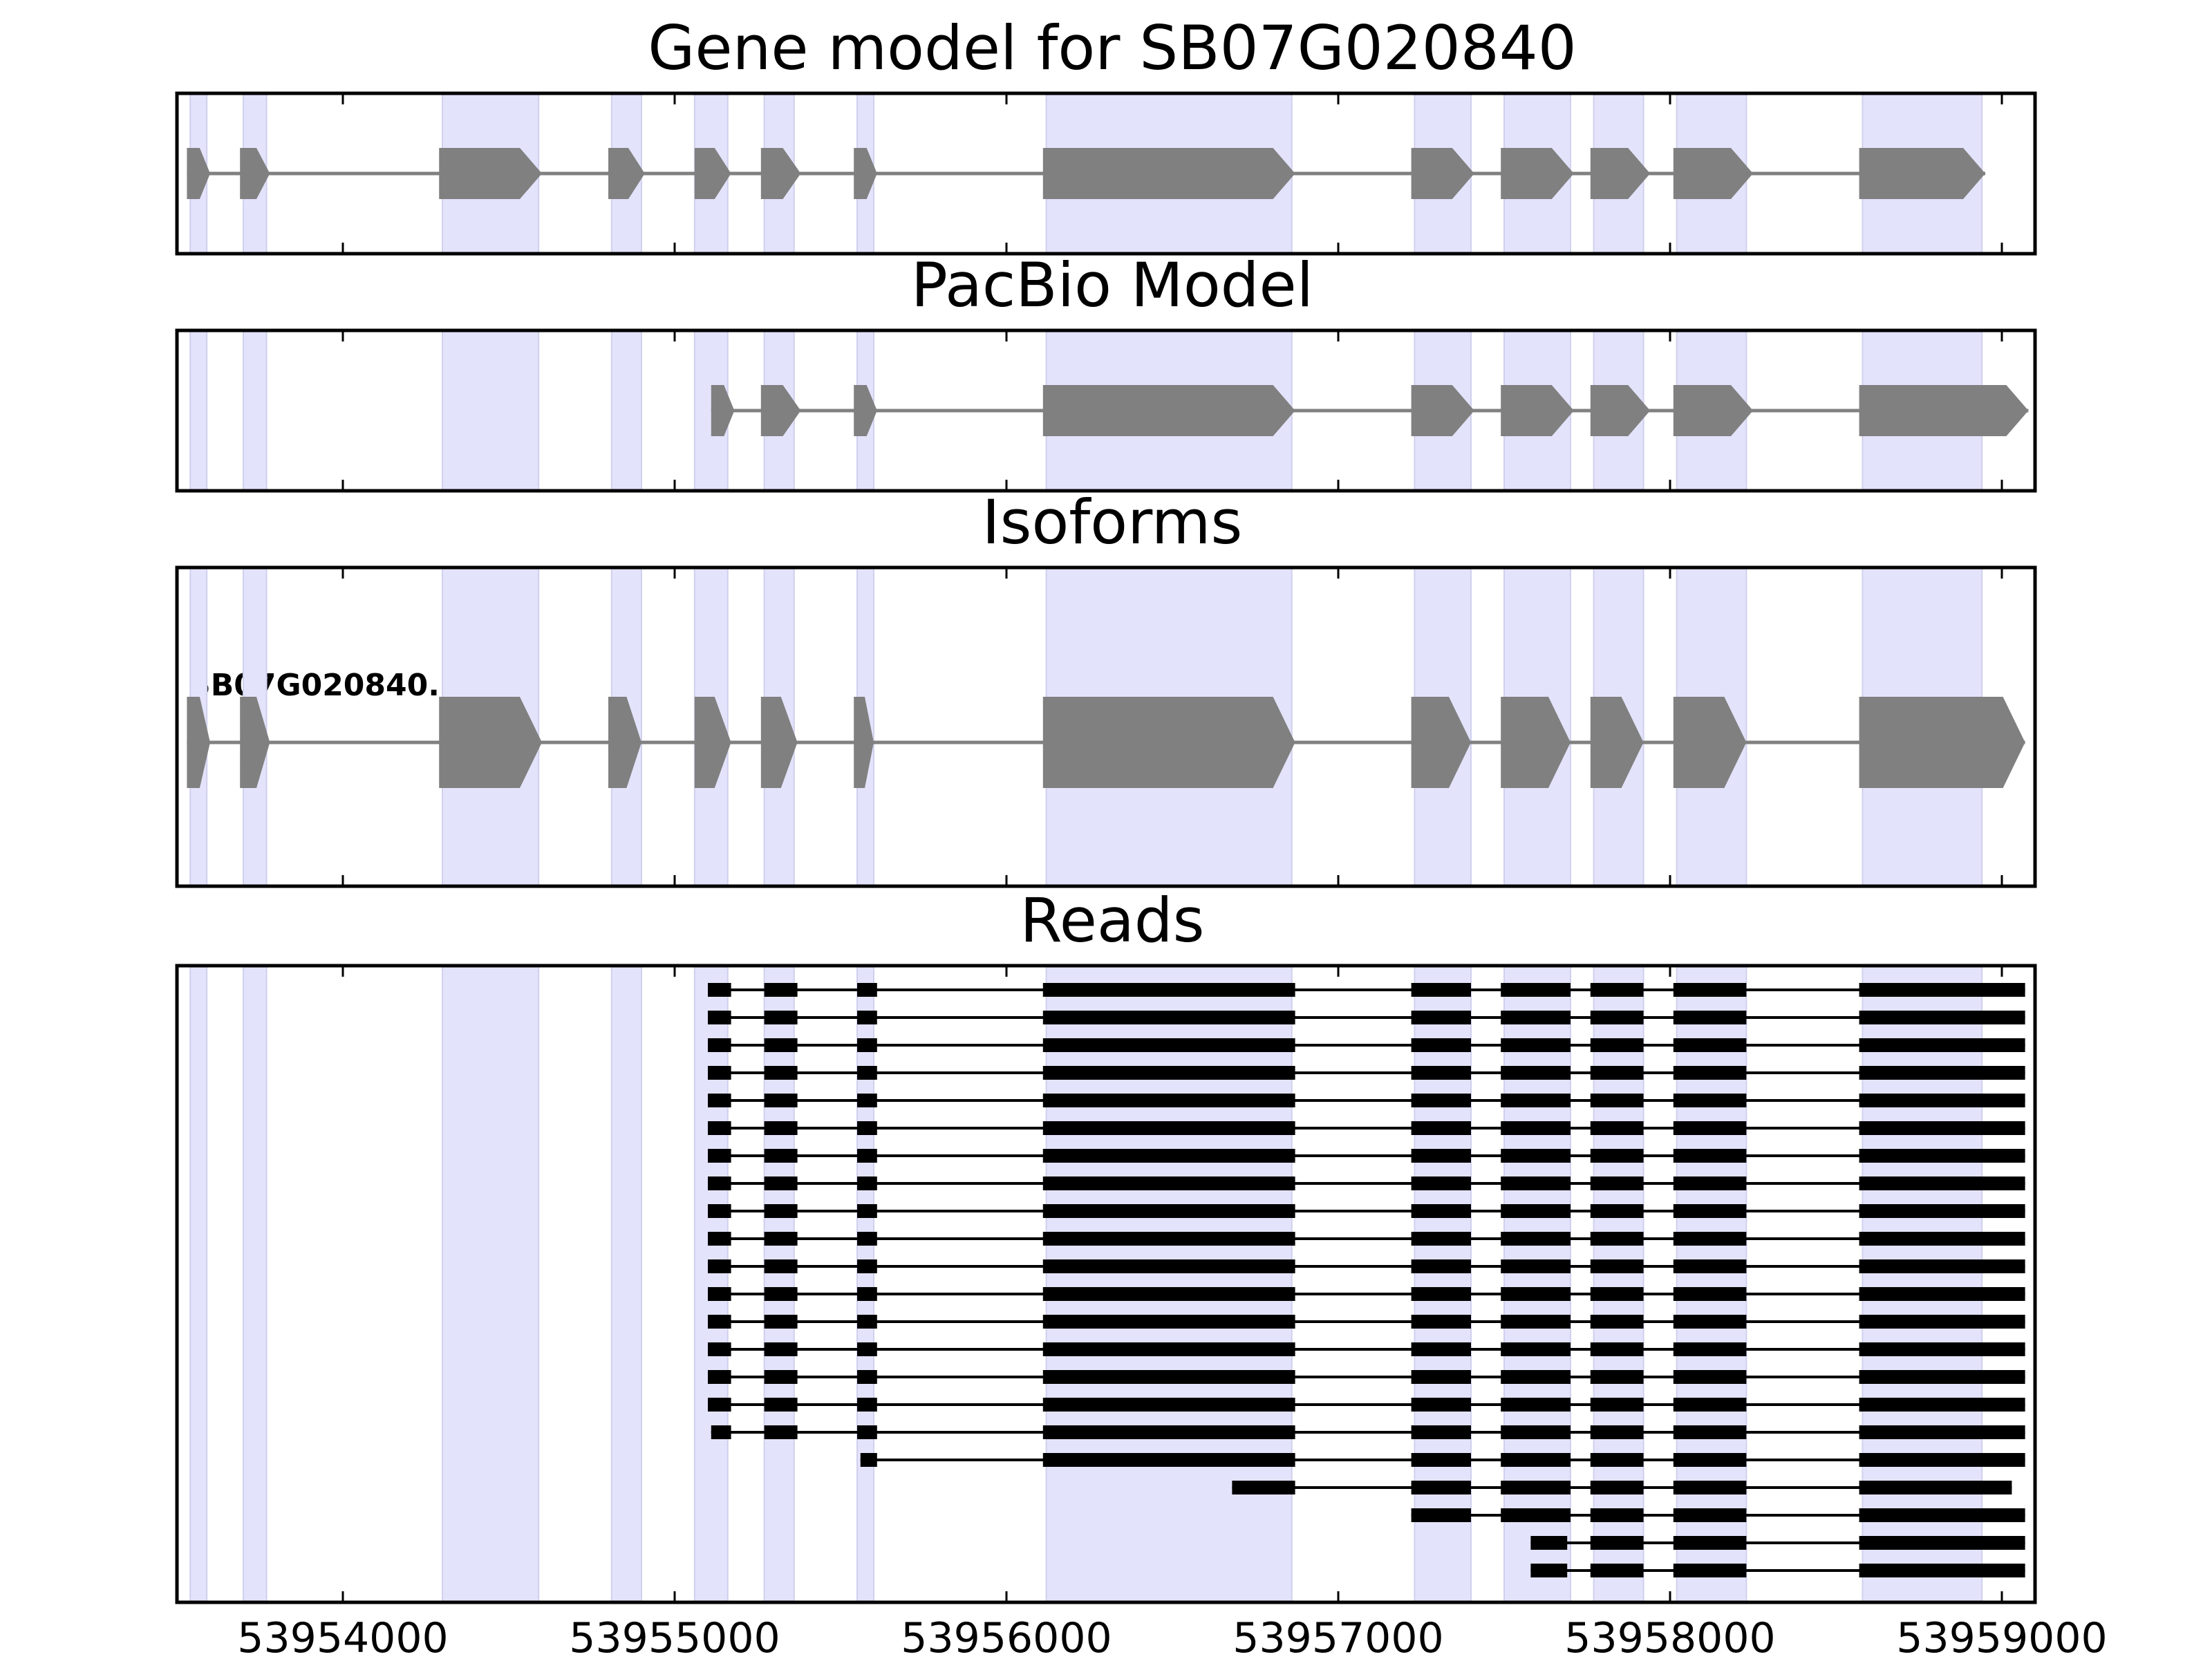 This screenshot has height=1659, width=2212. What do you see at coordinates (1337, 1637) in the screenshot?
I see `x-tick-label: 53957000` at bounding box center [1337, 1637].